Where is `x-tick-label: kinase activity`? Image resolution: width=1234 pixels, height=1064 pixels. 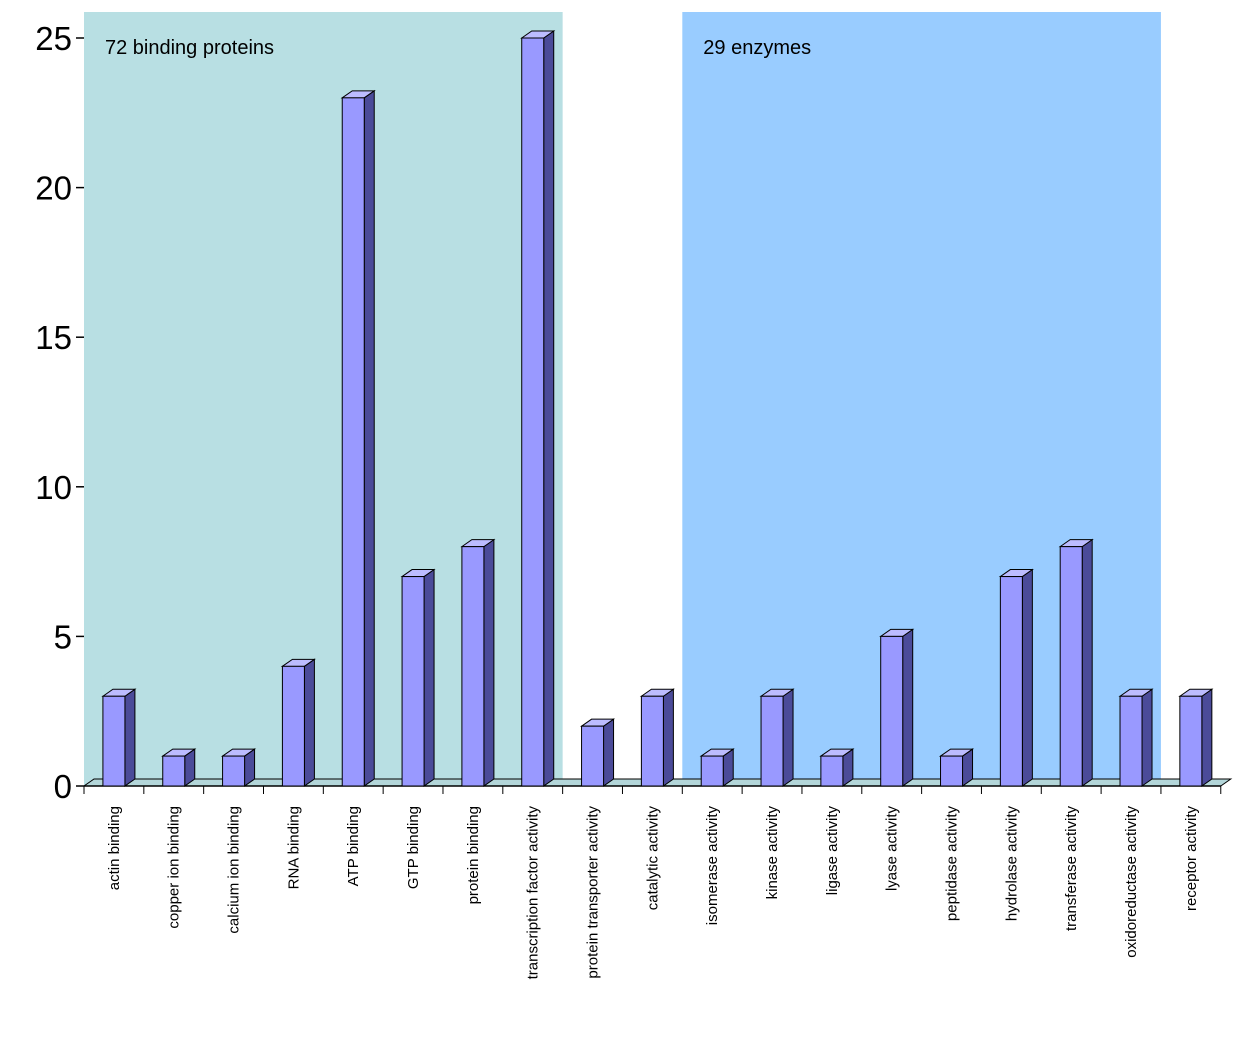
x-tick-label: kinase activity is located at coordinates (772, 853).